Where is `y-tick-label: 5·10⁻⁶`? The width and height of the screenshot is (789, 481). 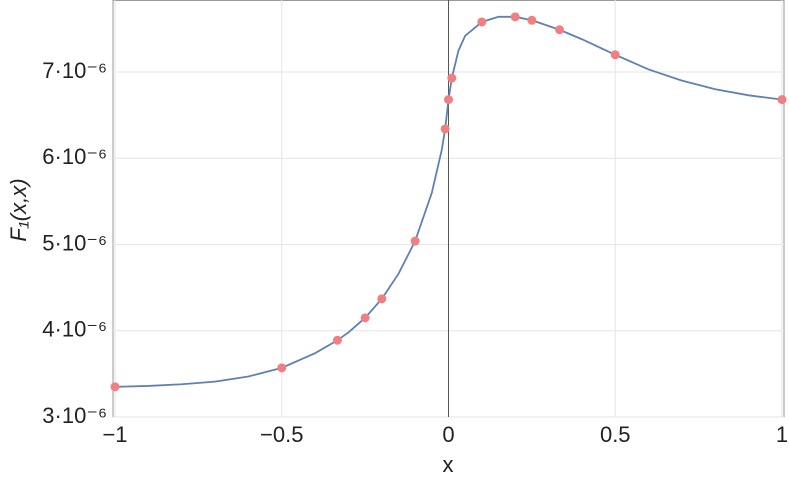
y-tick-label: 5·10⁻⁶ is located at coordinates (74, 242).